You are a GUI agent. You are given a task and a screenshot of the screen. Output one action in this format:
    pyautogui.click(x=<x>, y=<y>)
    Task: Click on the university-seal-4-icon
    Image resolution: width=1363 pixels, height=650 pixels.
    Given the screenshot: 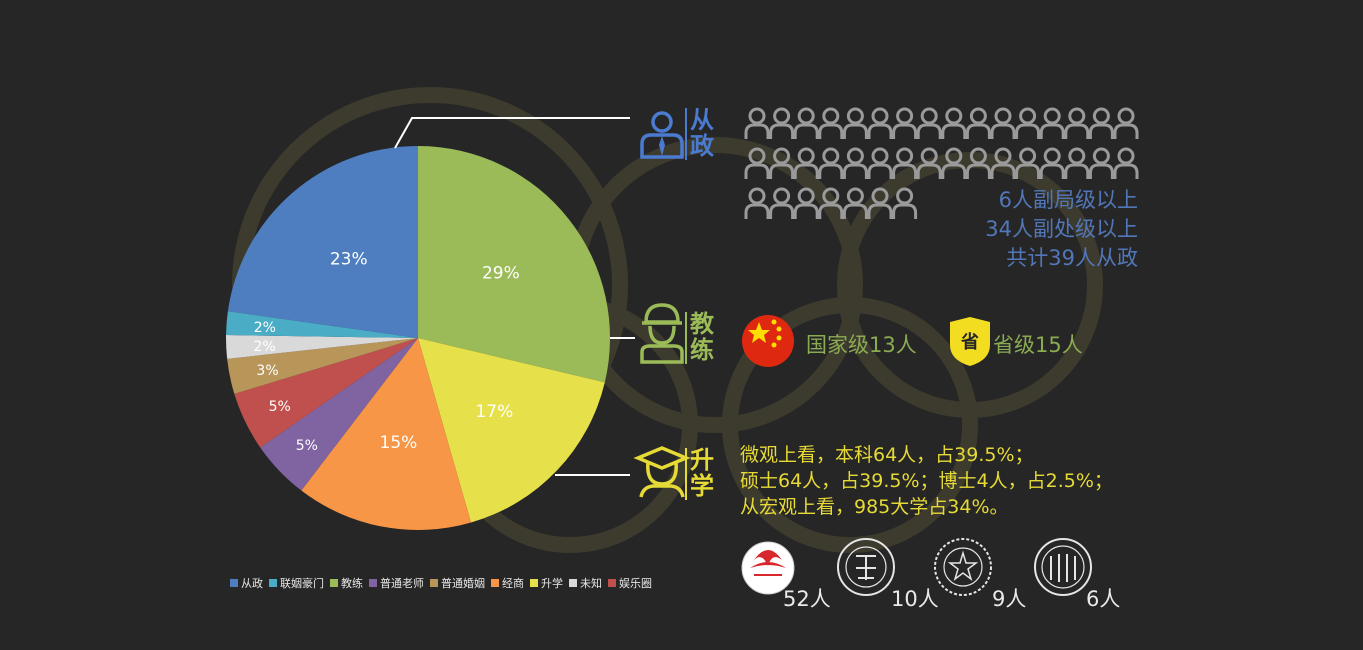 What is the action you would take?
    pyautogui.click(x=1063, y=567)
    